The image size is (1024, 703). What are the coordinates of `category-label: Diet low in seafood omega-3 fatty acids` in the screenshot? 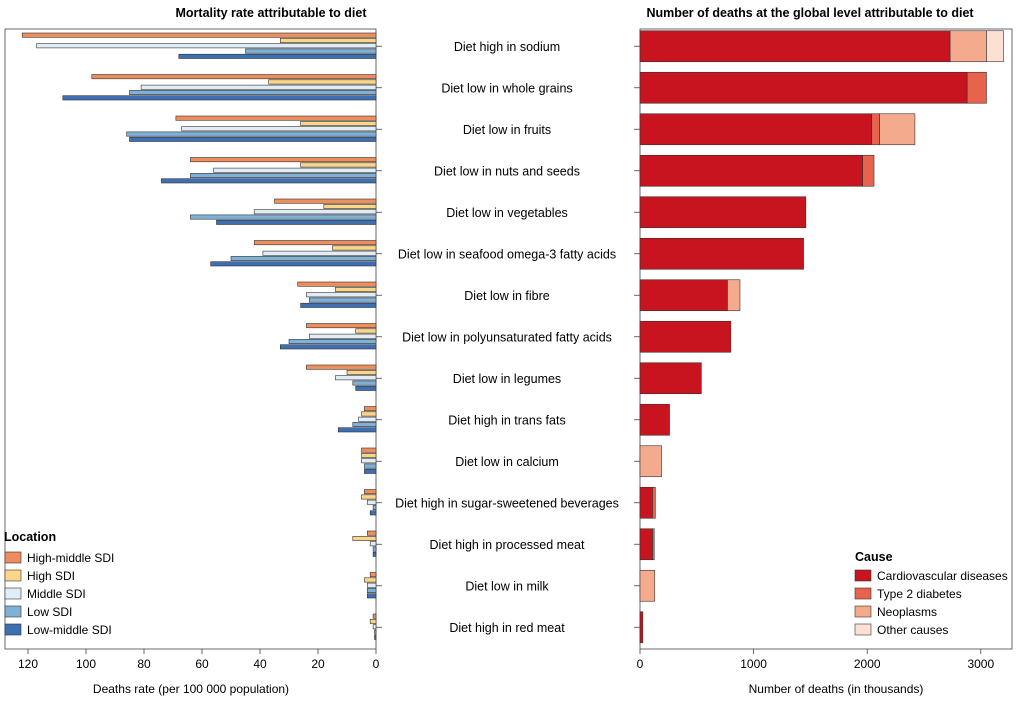 It's located at (507, 254).